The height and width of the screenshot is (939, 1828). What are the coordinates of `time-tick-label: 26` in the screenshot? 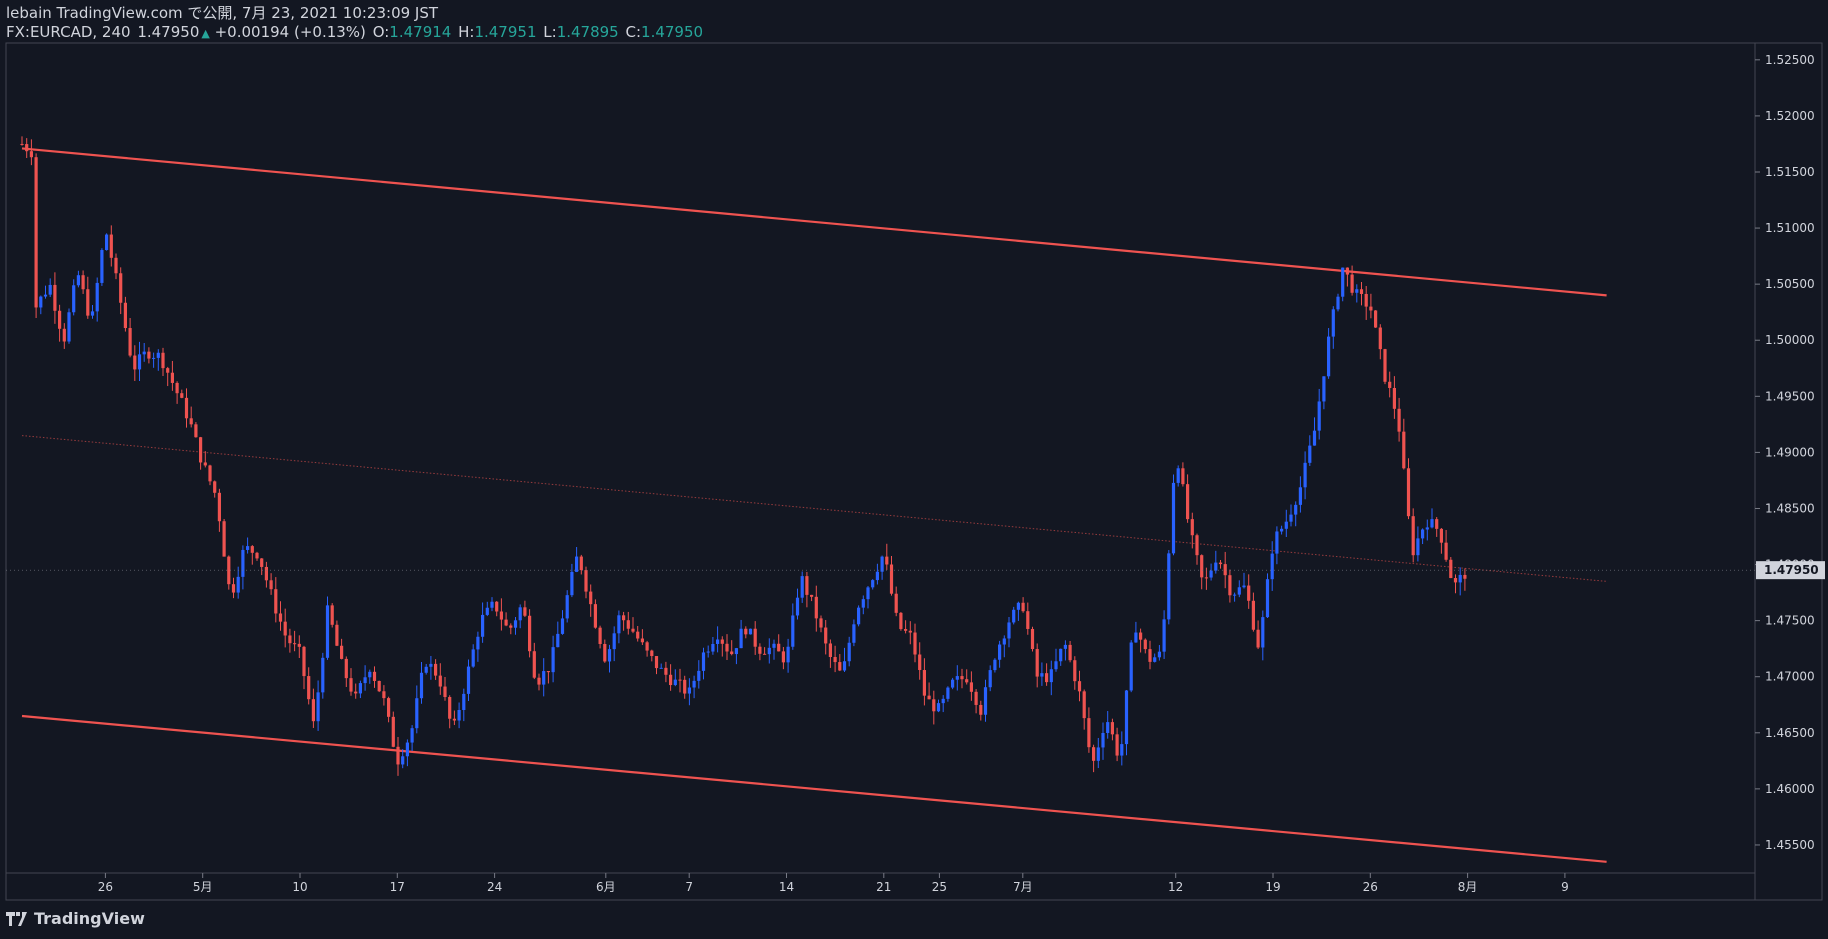 It's located at (1370, 887).